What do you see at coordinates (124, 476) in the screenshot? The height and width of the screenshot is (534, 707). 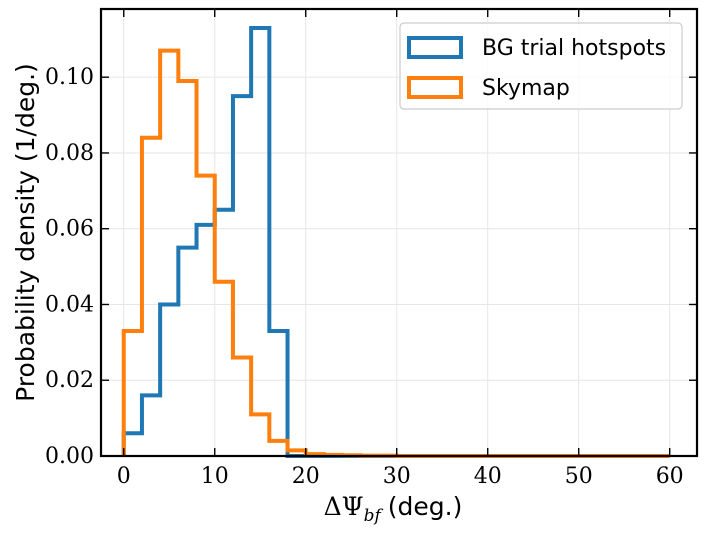 I see `x-tick-label: 0` at bounding box center [124, 476].